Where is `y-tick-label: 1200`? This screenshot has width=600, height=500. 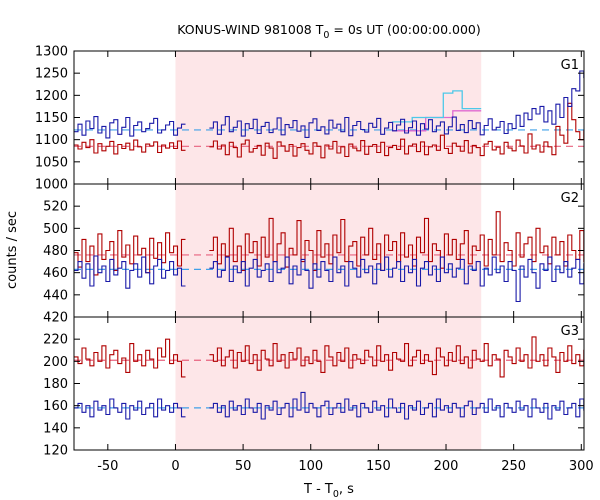
y-tick-label: 1200 is located at coordinates (51, 96).